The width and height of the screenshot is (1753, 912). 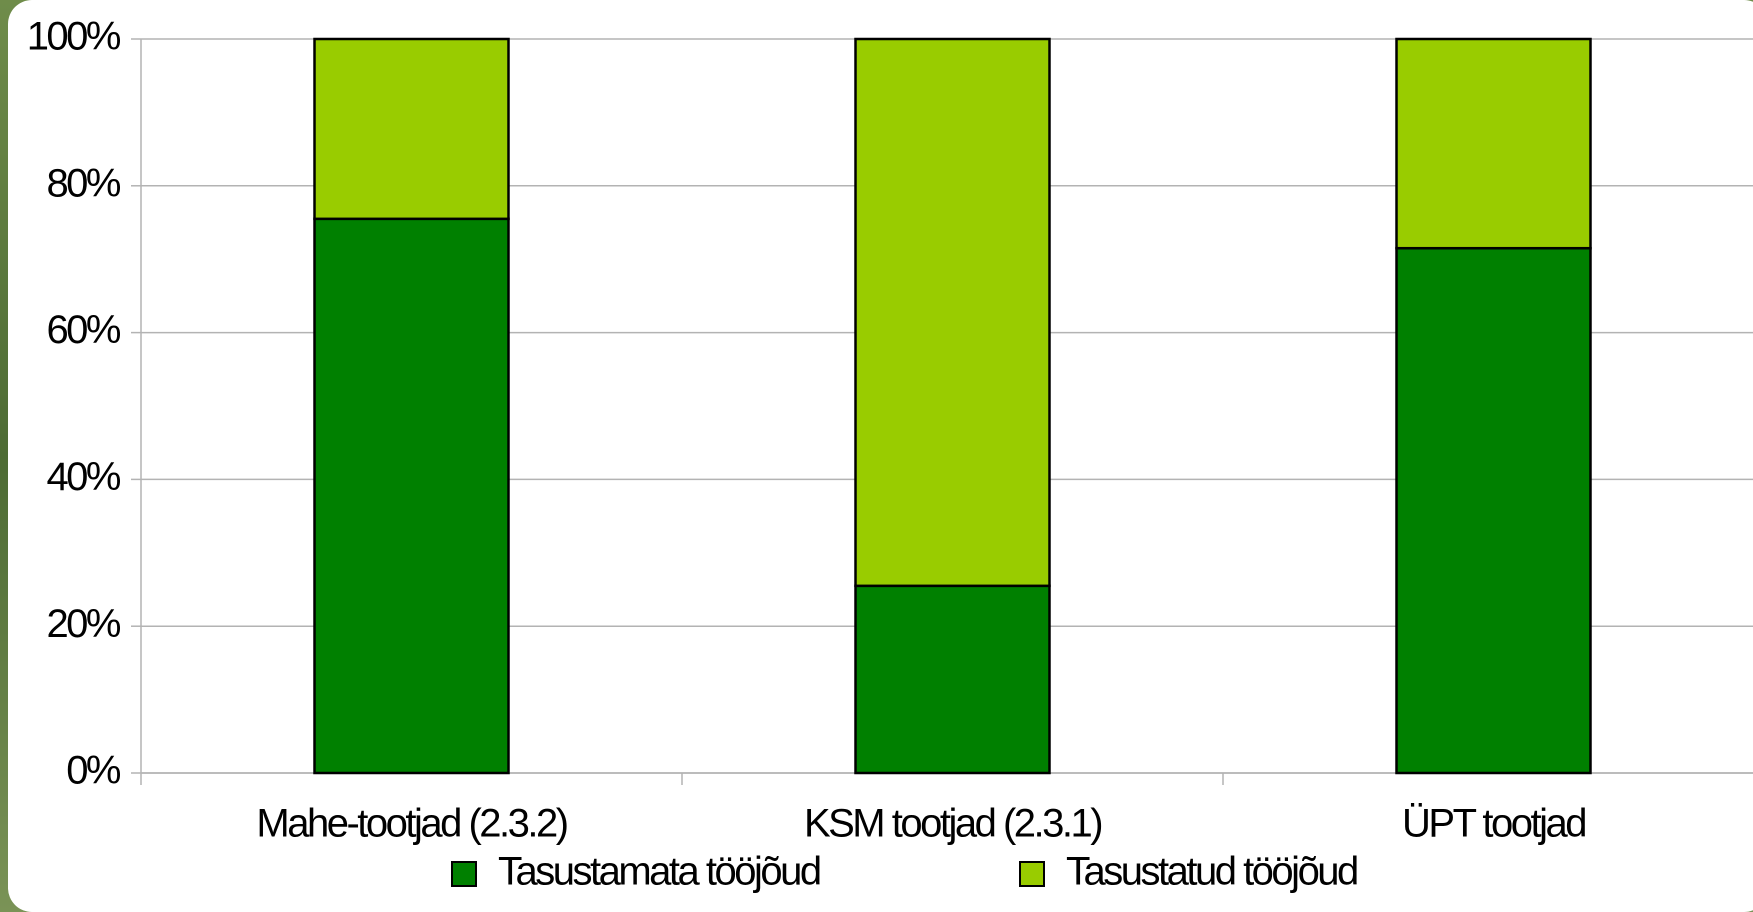 What do you see at coordinates (83, 624) in the screenshot?
I see `y-tick-label: 20%` at bounding box center [83, 624].